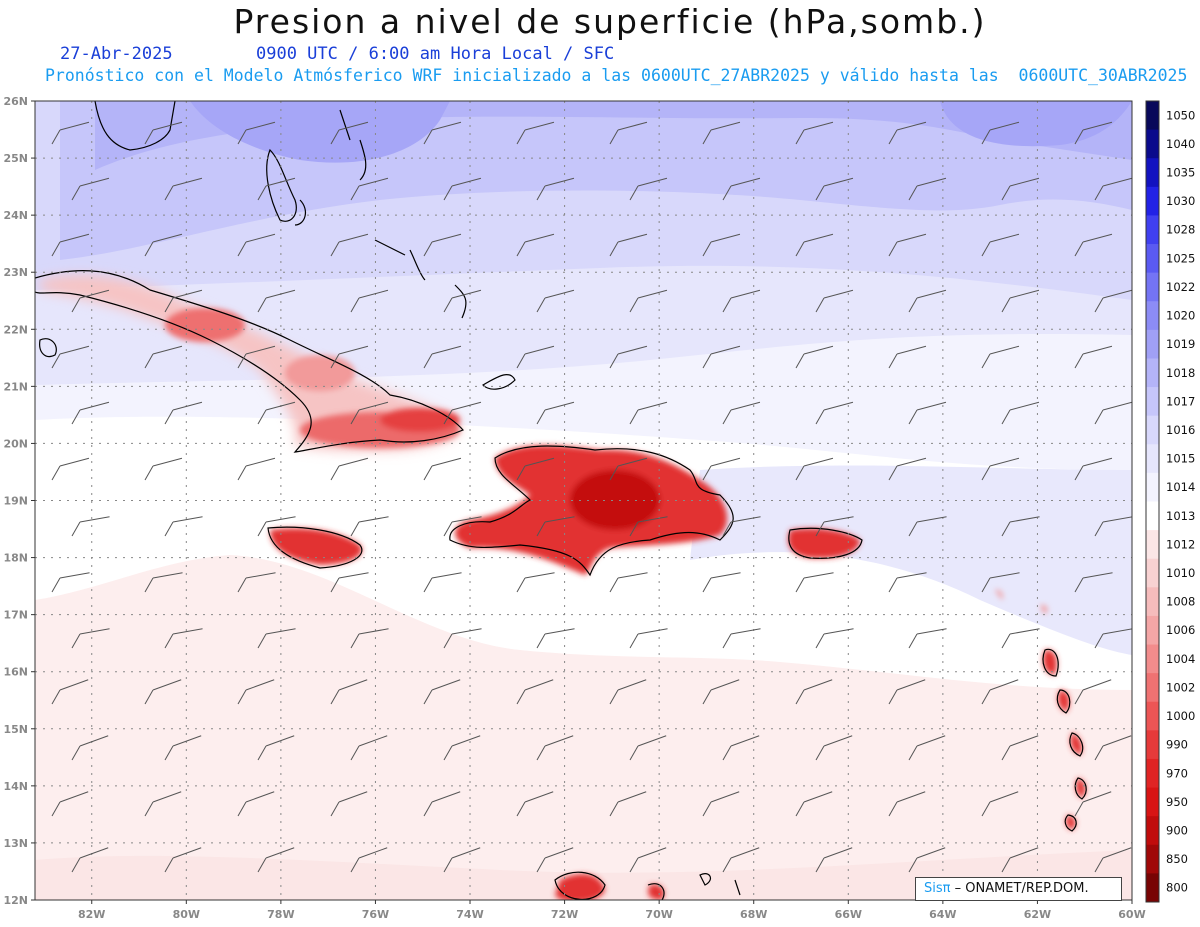  I want to click on colorbar-label-1010: 1010, so click(1180, 573).